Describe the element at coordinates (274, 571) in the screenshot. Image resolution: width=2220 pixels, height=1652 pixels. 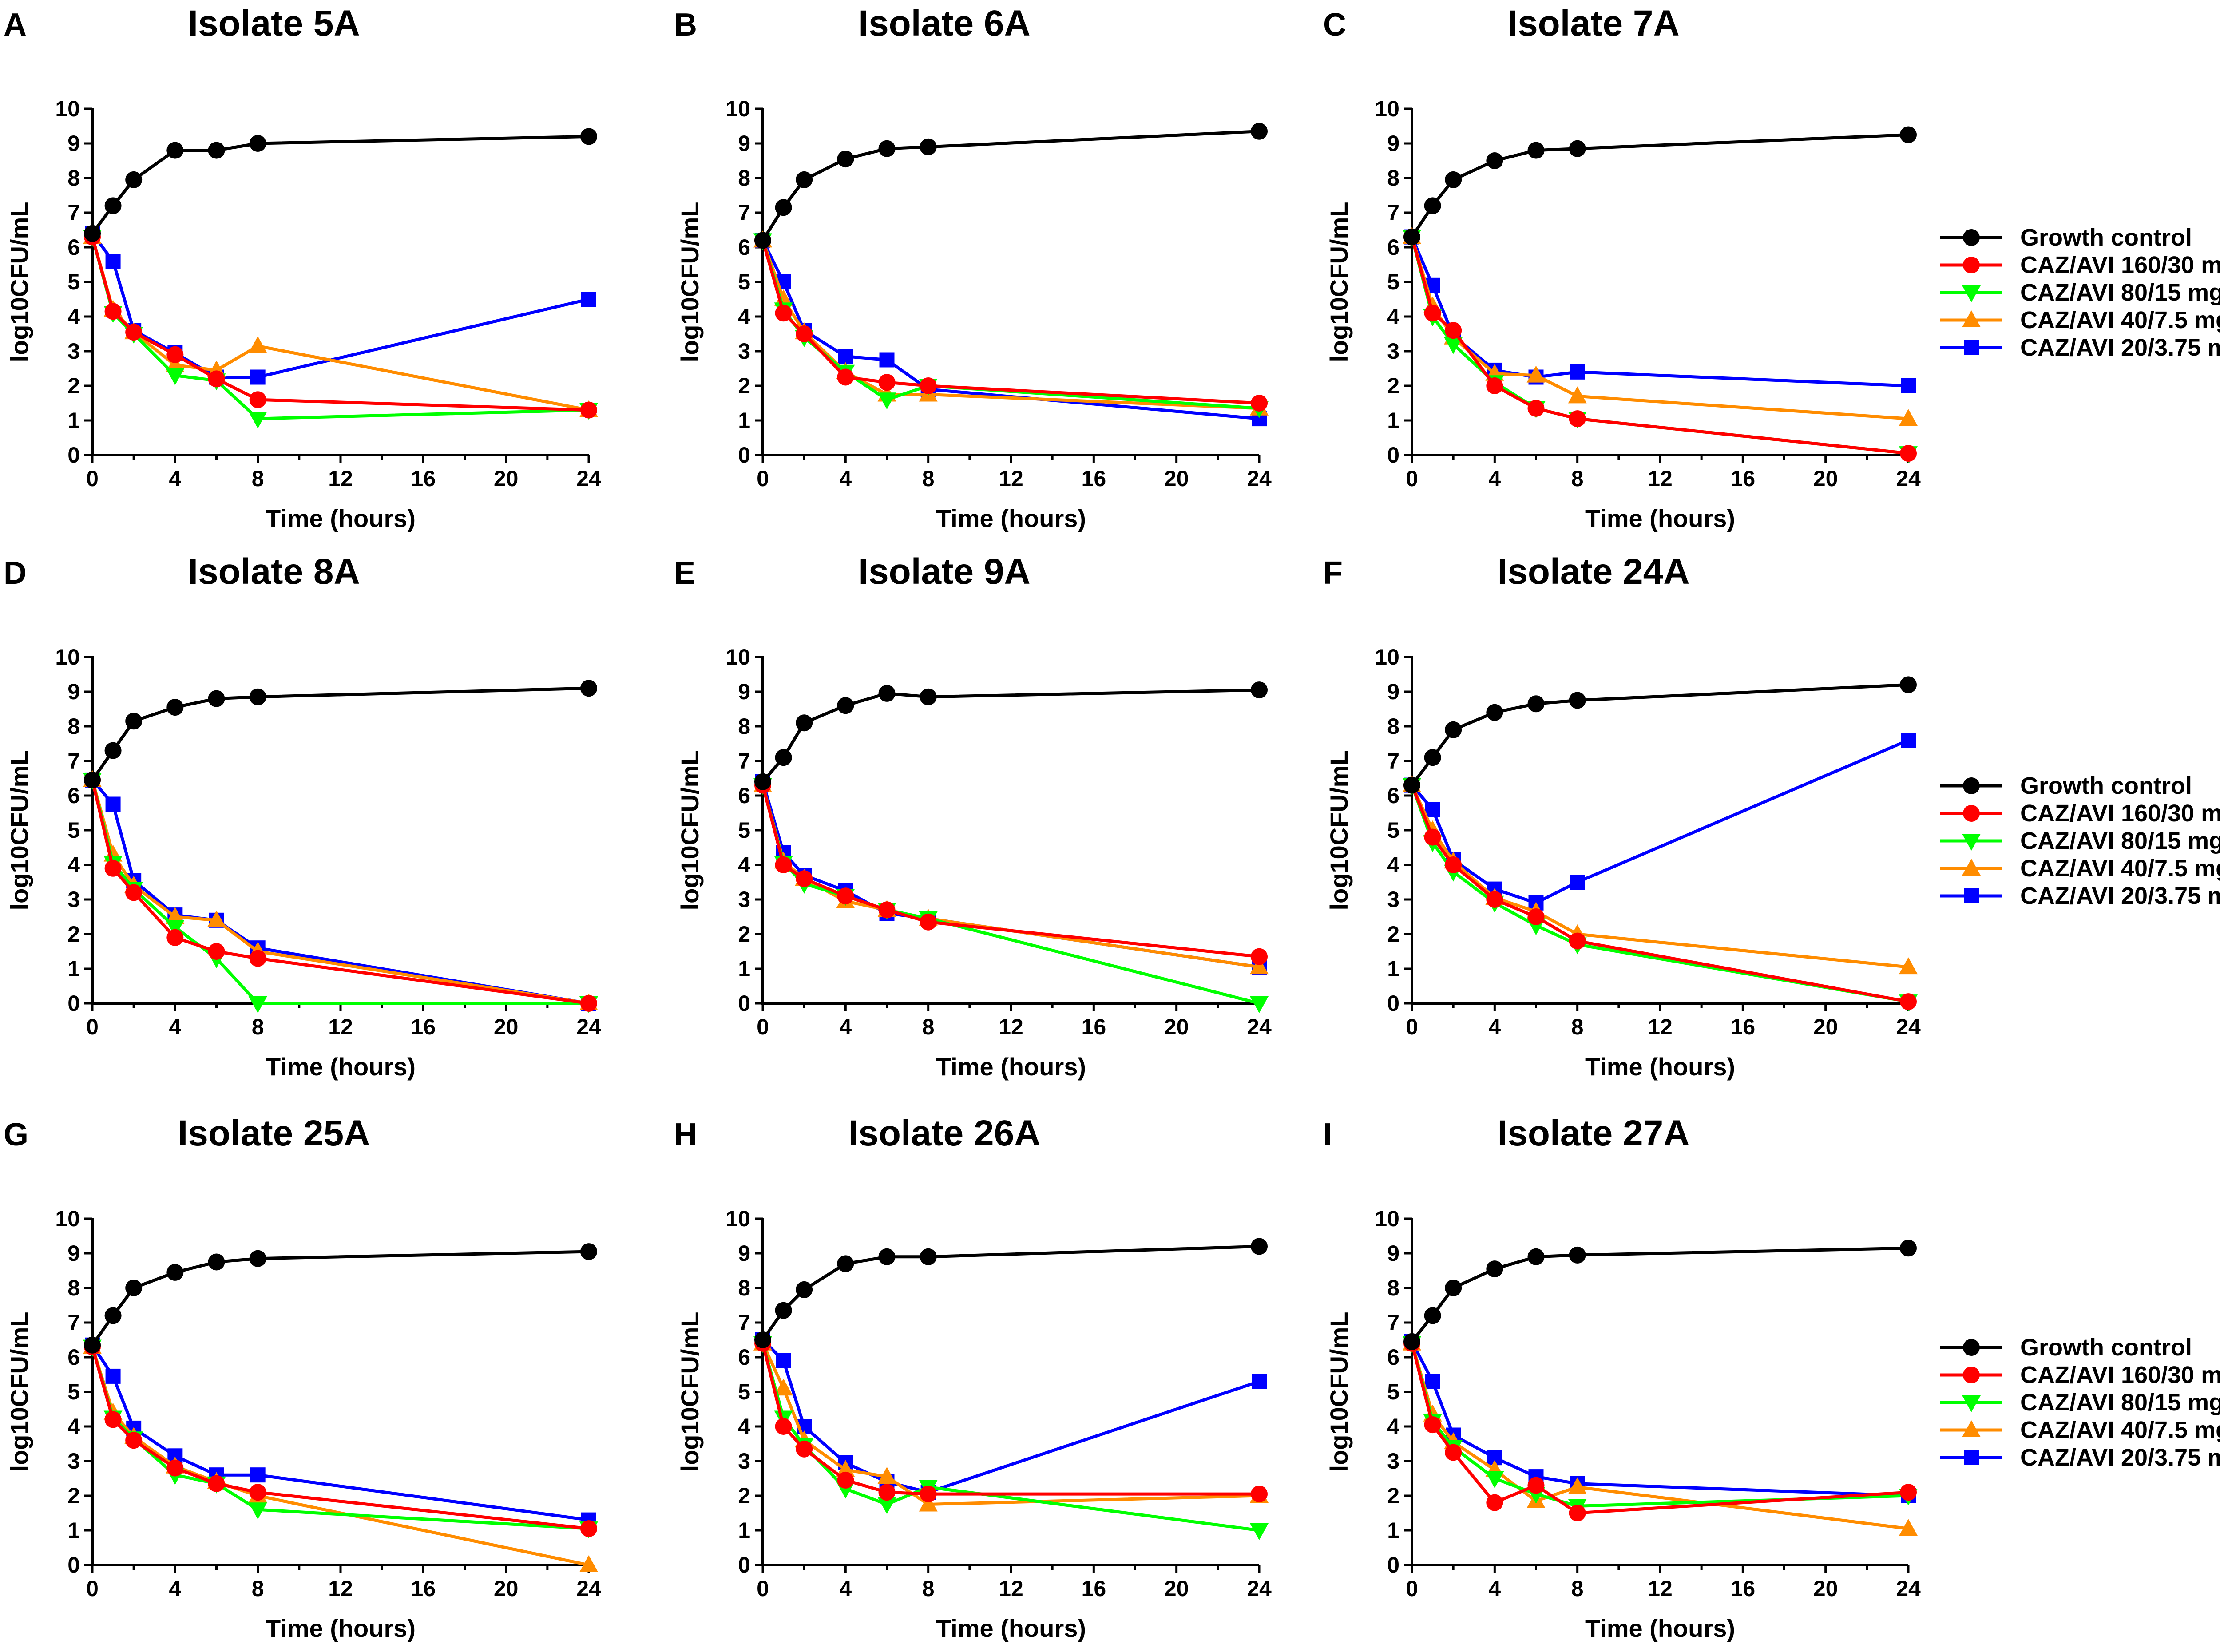
I see `chart-title-d: Isolate 8A` at that location.